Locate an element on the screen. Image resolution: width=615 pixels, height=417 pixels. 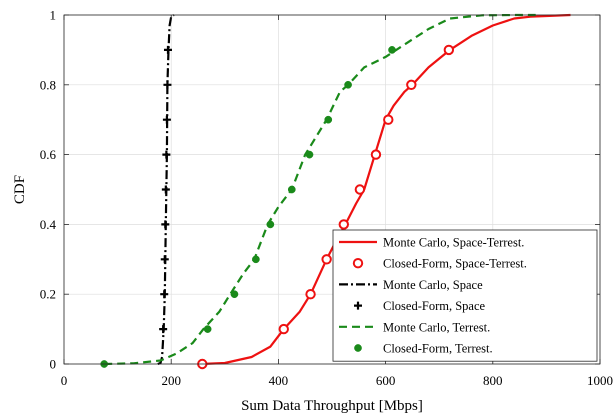
y-tick-label: 0 is located at coordinates (53, 364).